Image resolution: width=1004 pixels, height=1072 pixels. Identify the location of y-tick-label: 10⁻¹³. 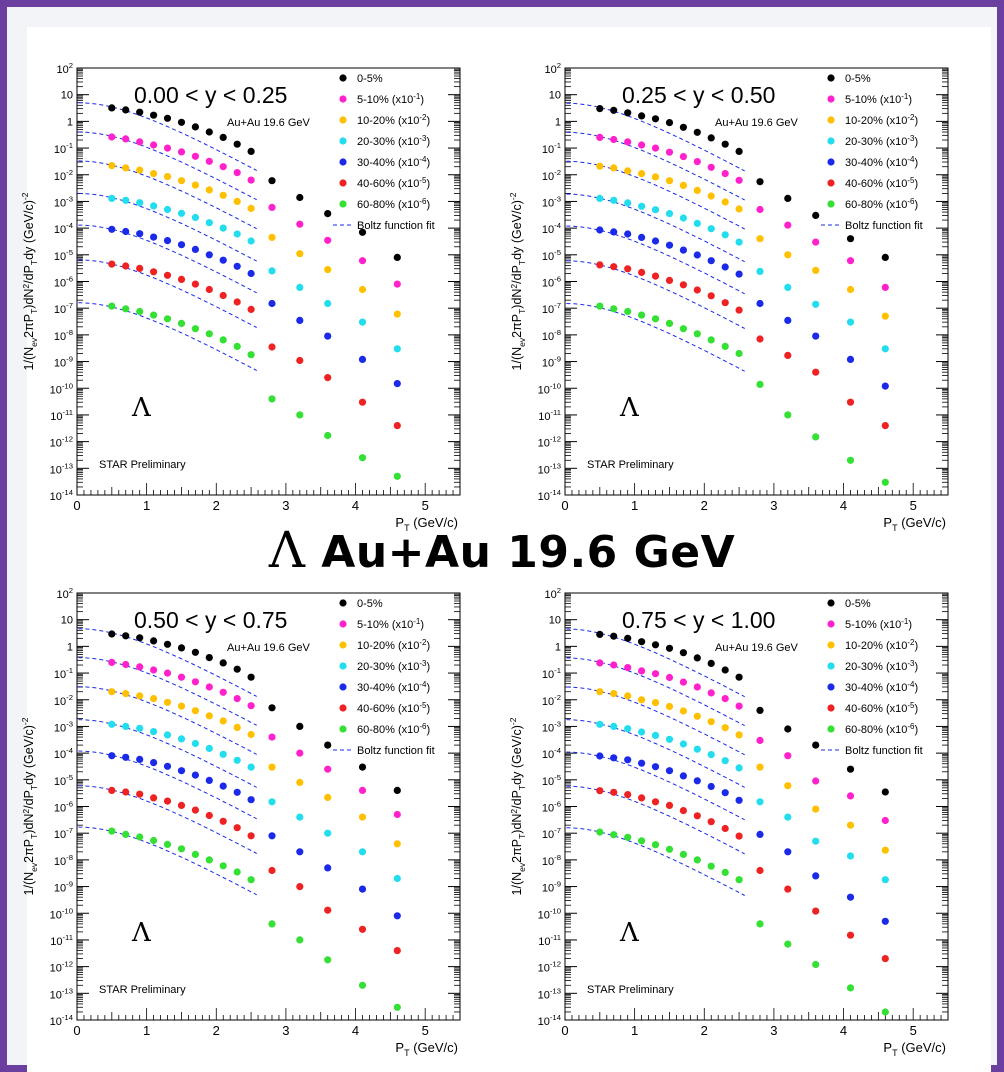
(61, 993).